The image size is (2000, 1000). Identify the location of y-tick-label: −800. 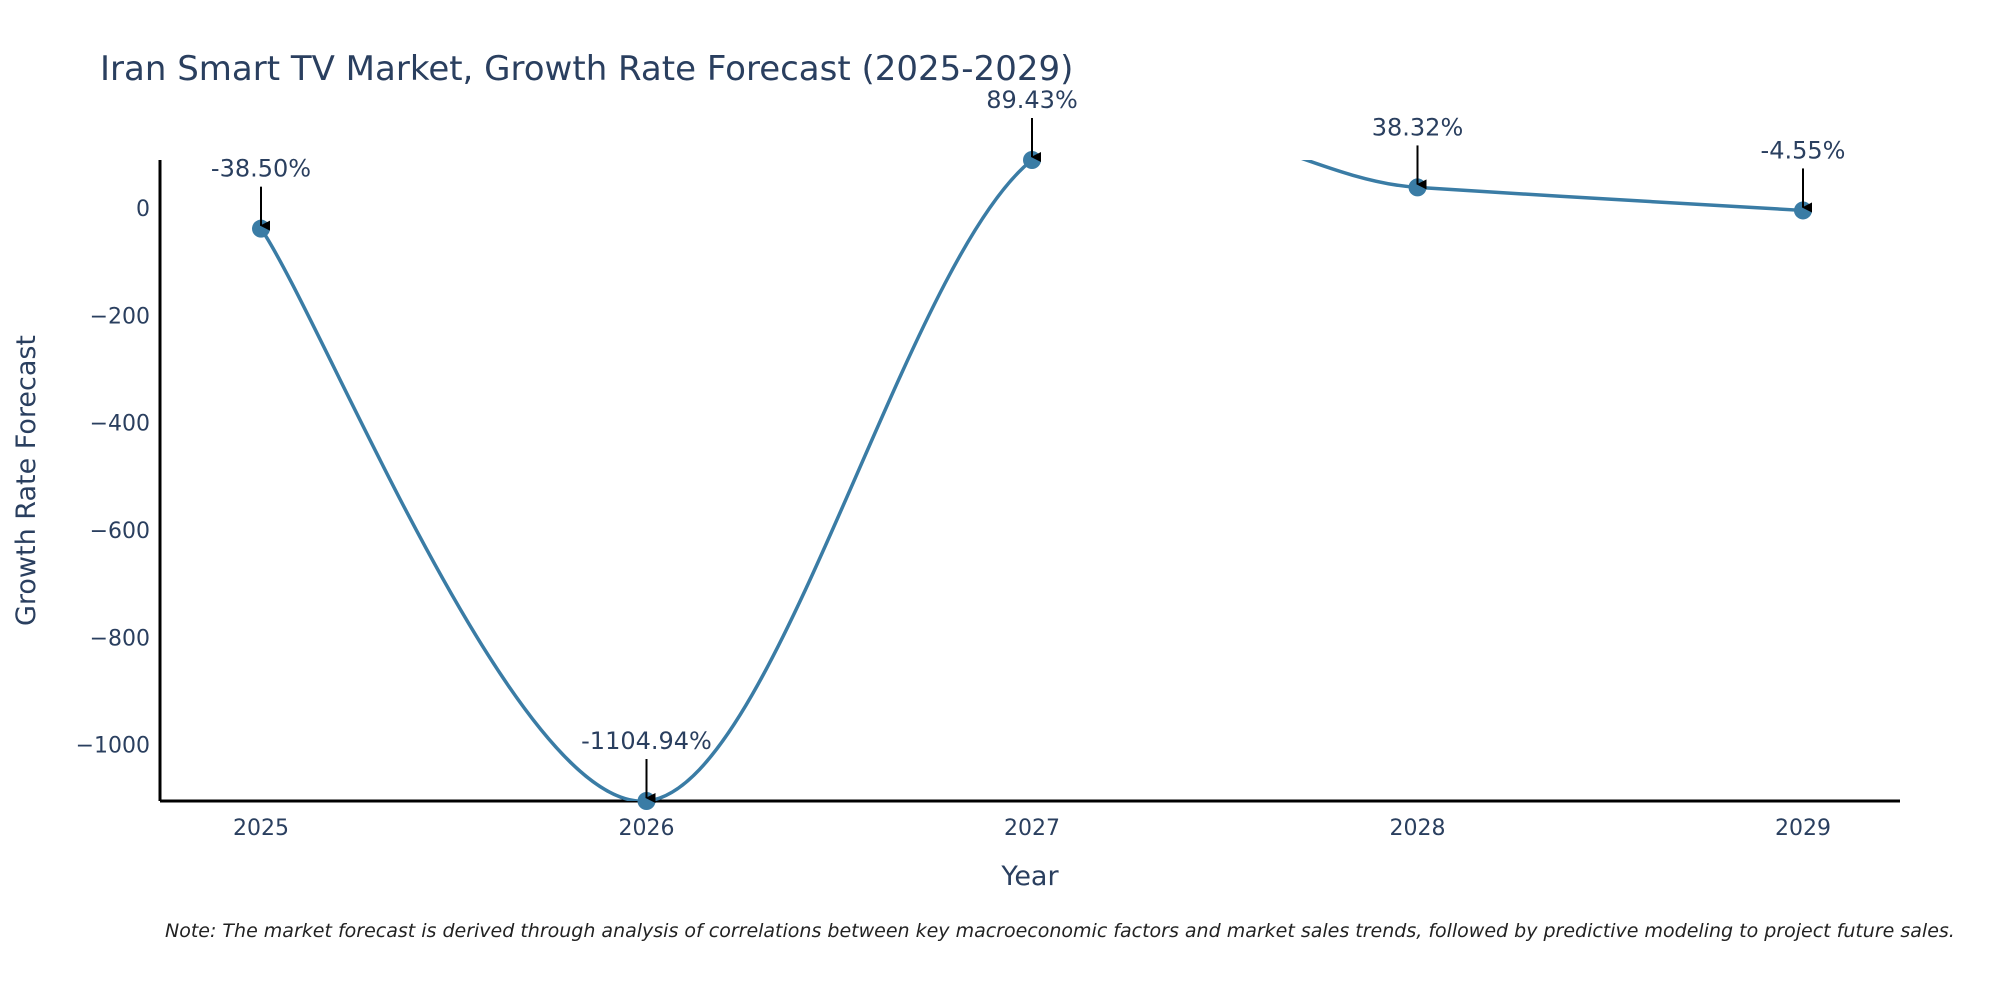
(120, 638).